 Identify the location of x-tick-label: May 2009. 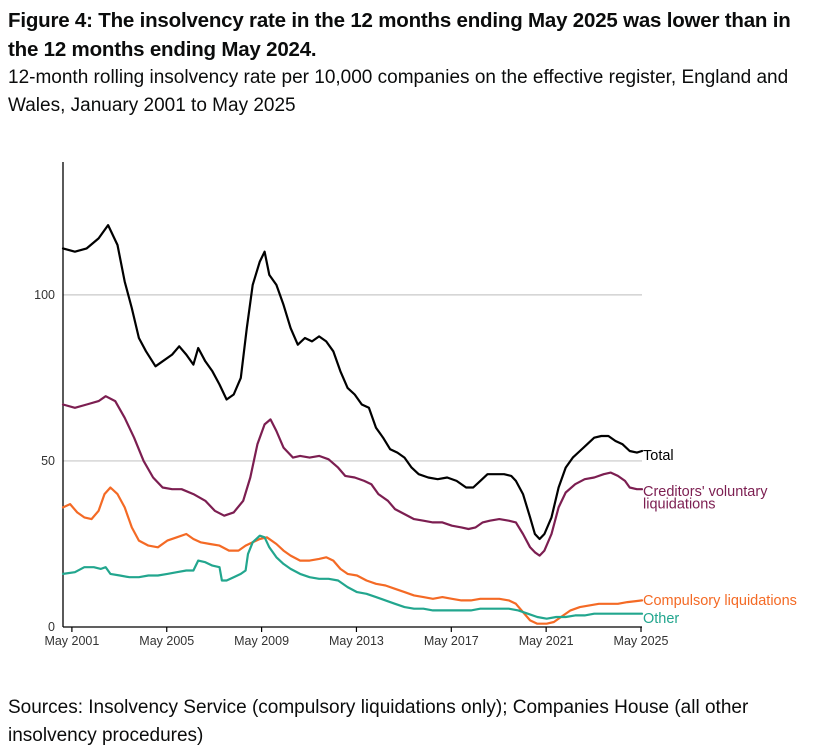
(261, 641).